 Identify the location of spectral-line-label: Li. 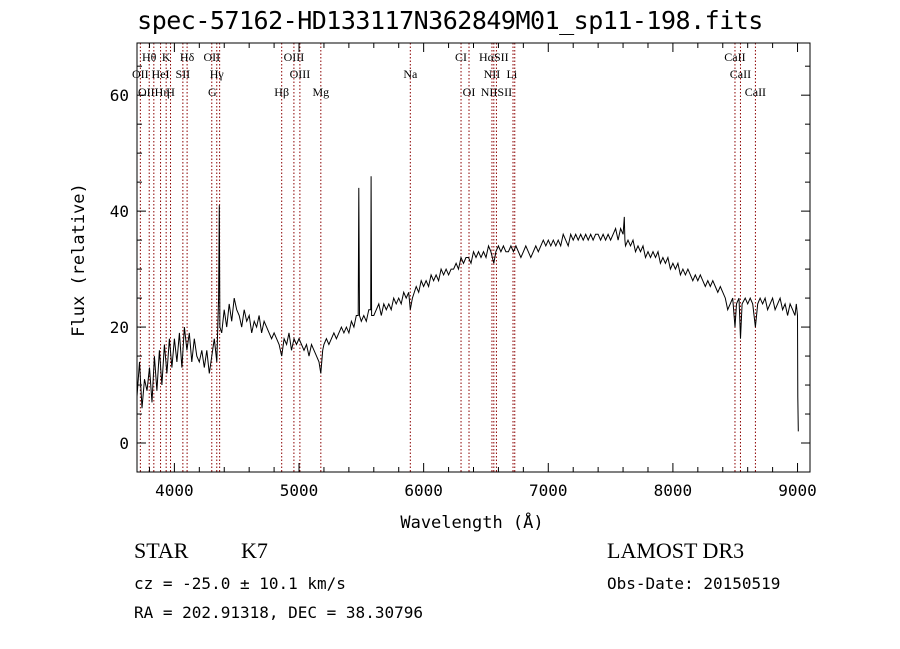
(512, 74).